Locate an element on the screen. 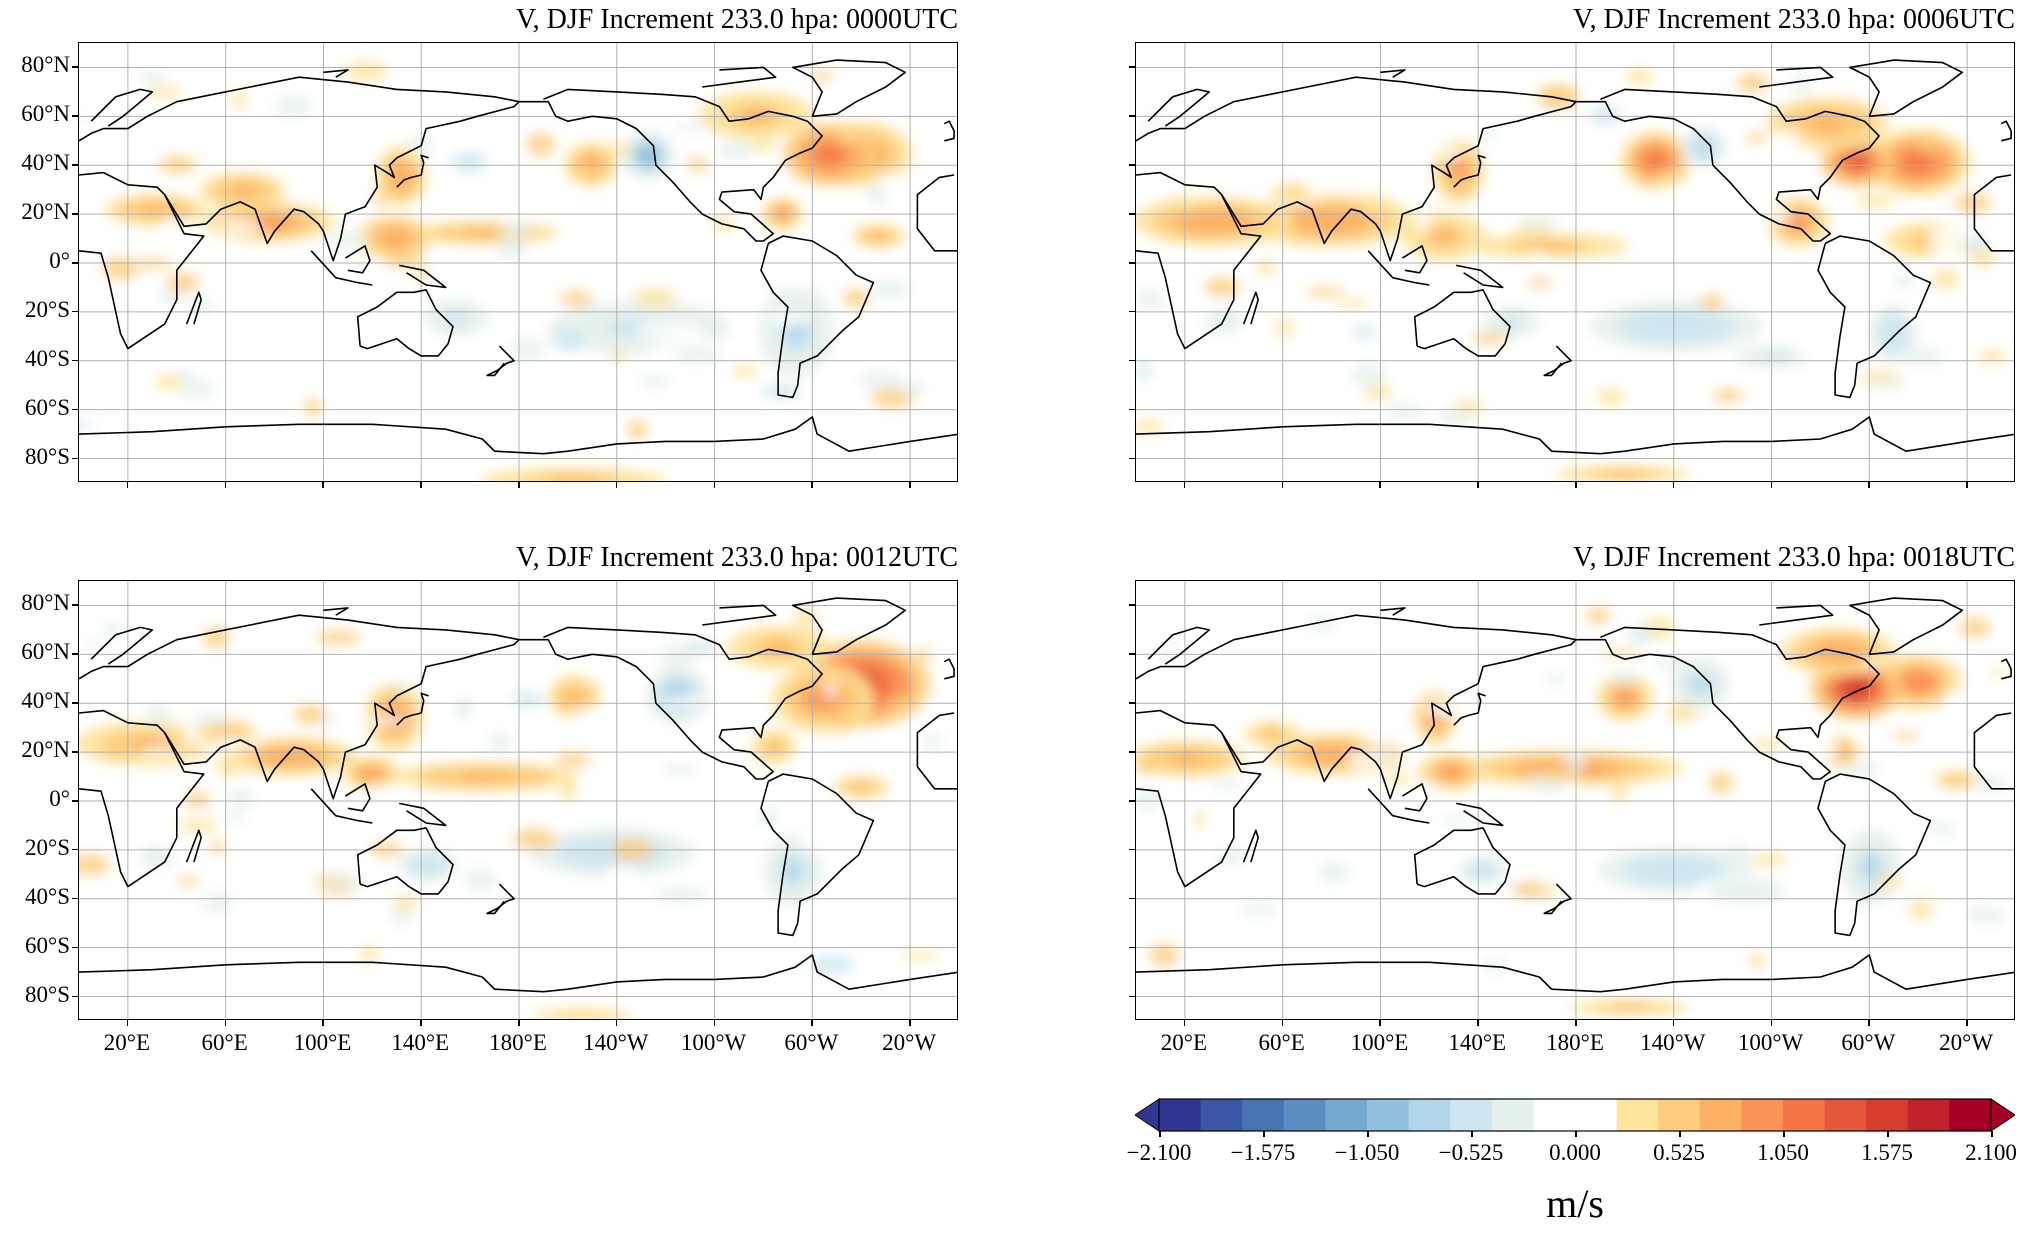  coastlines is located at coordinates (1575, 795).